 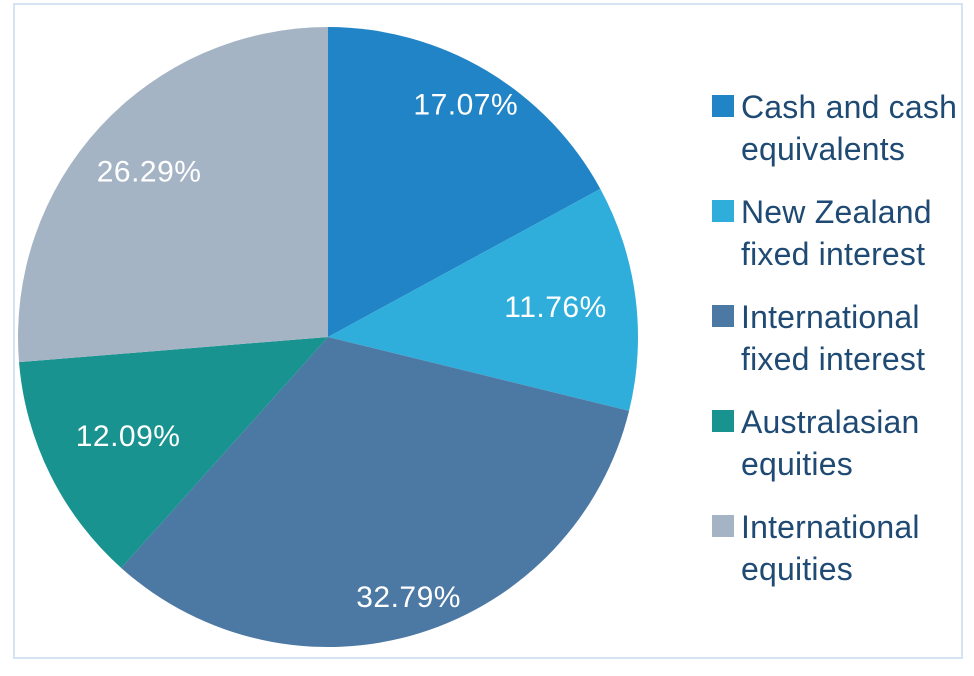 I want to click on legend-label: New Zealand fixed interest, so click(x=836, y=233).